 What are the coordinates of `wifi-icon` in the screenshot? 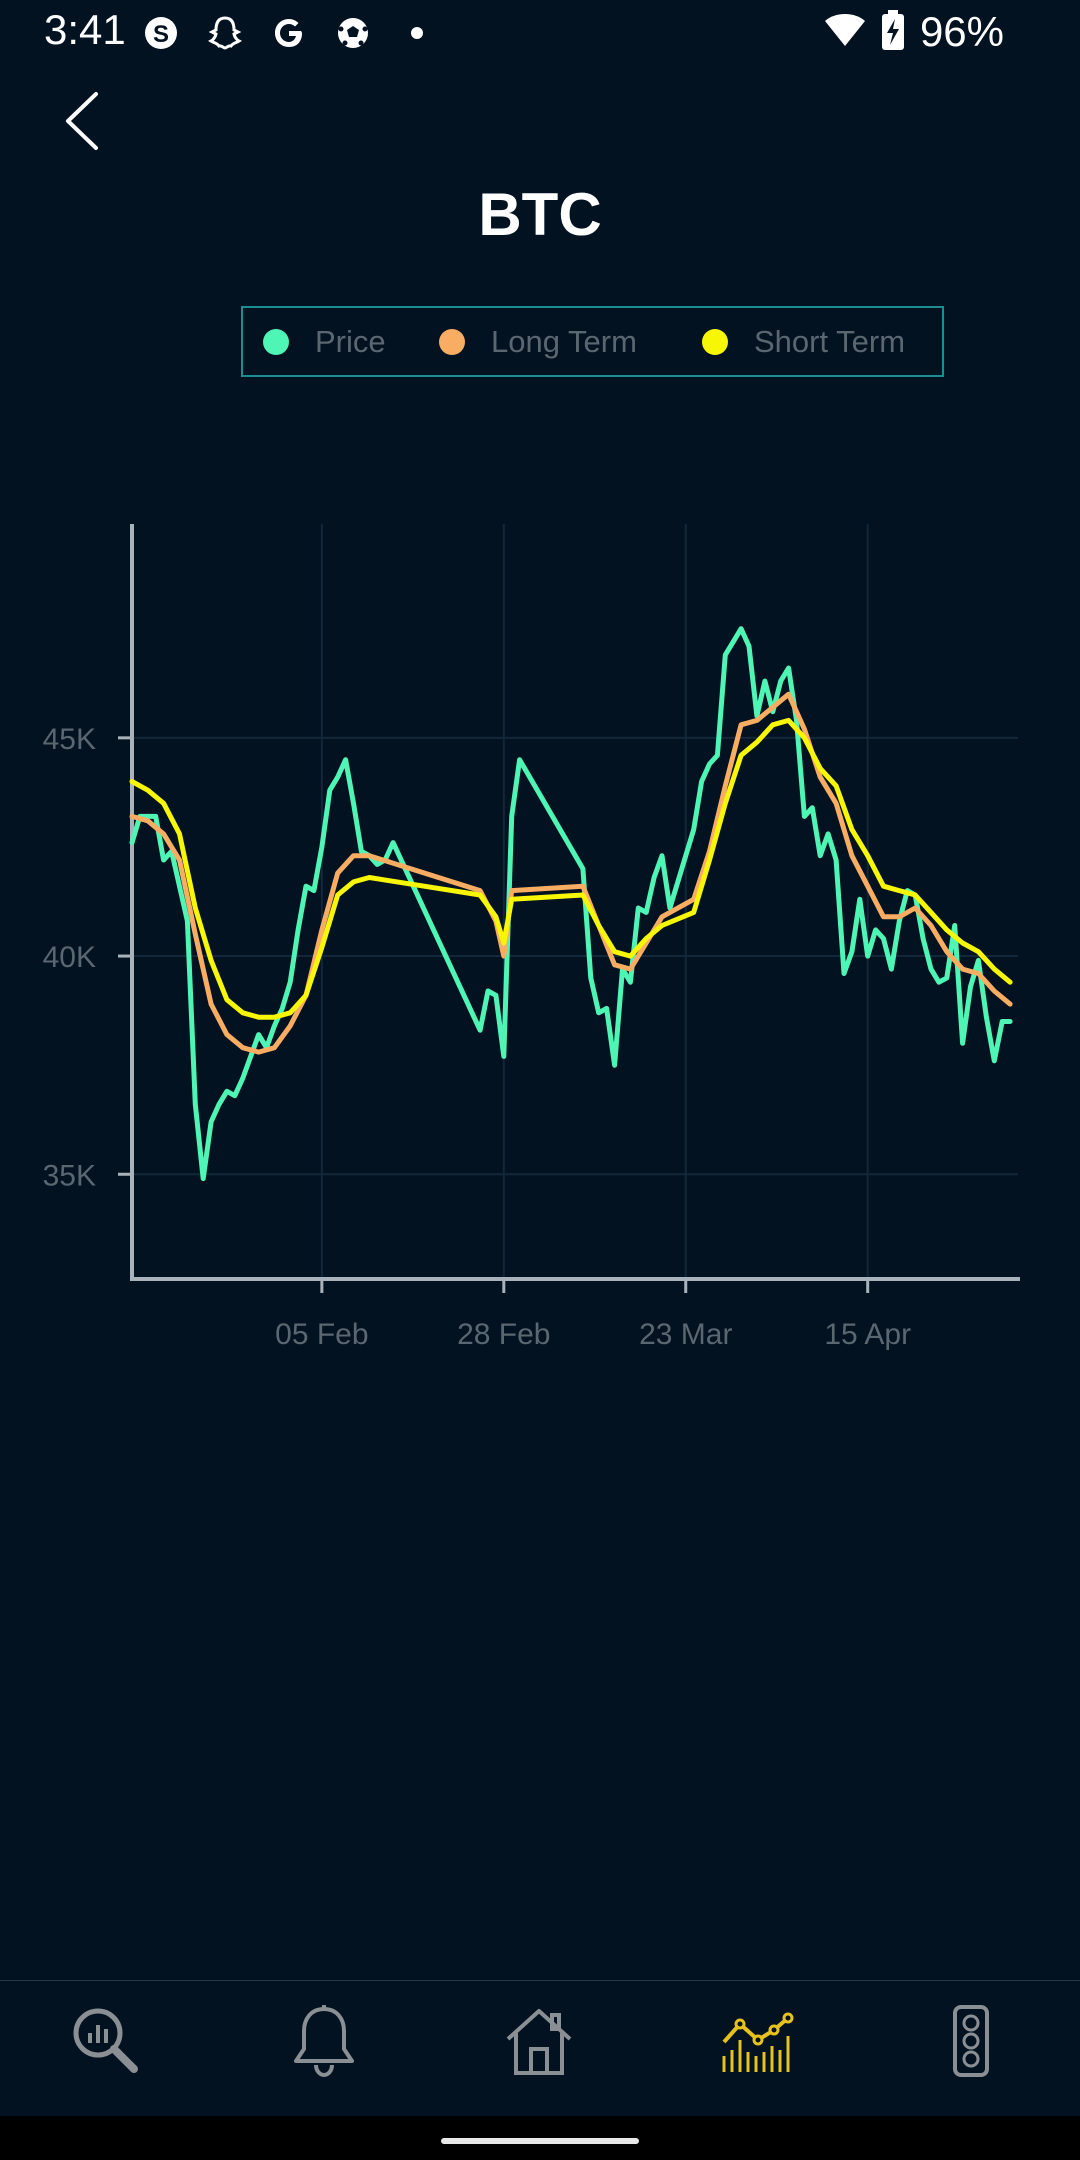 It's located at (845, 32).